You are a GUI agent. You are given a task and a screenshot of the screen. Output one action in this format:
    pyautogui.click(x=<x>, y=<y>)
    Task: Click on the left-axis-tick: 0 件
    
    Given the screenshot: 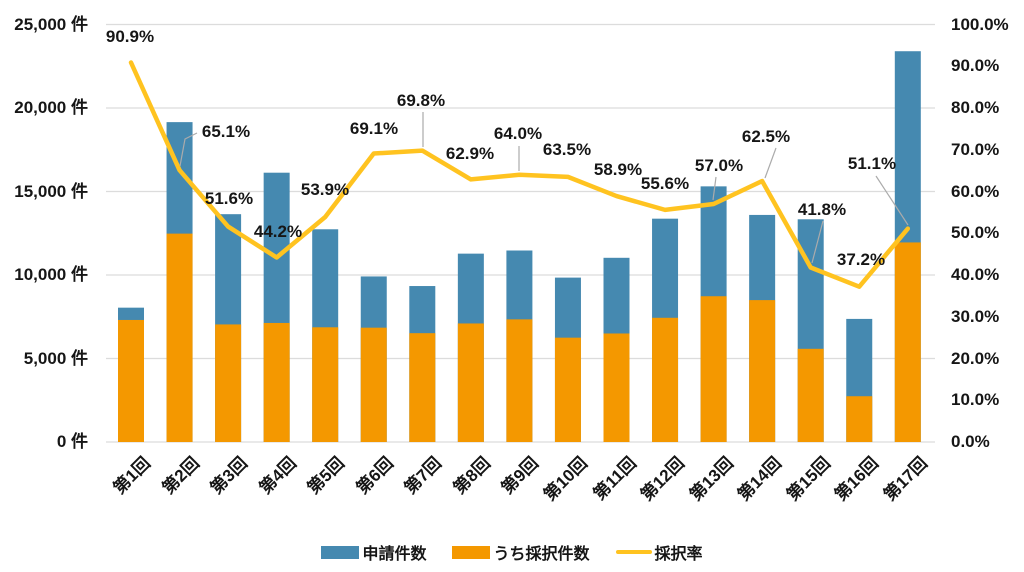 What is the action you would take?
    pyautogui.click(x=72, y=441)
    